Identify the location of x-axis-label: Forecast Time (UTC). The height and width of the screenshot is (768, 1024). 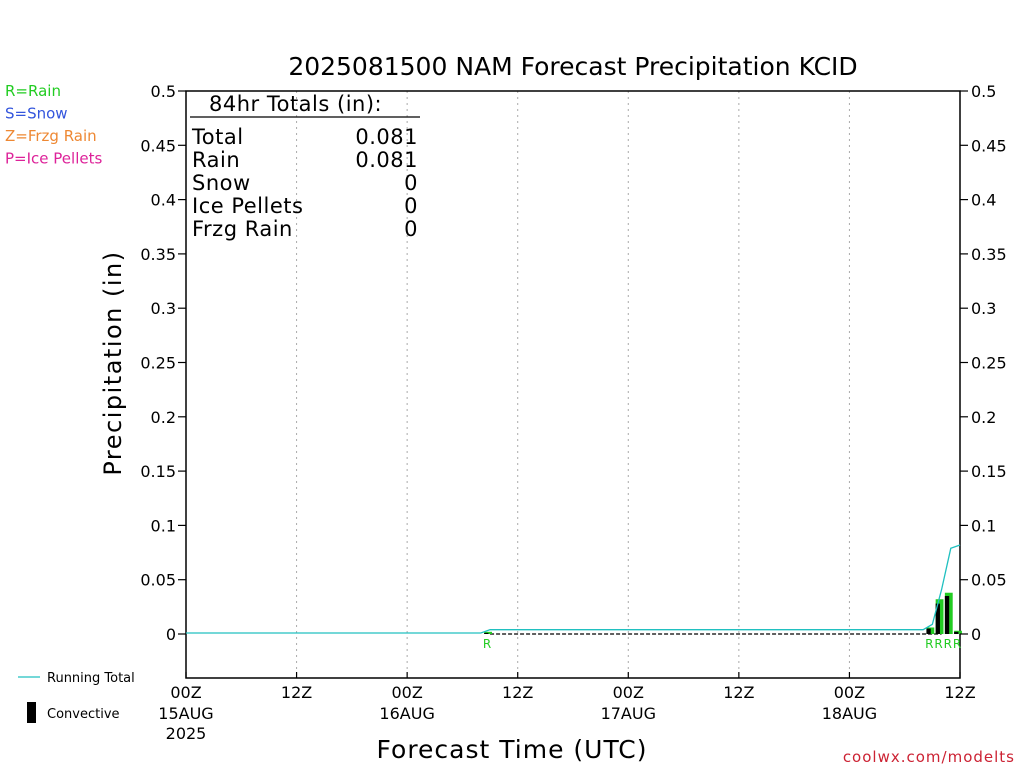
(512, 749).